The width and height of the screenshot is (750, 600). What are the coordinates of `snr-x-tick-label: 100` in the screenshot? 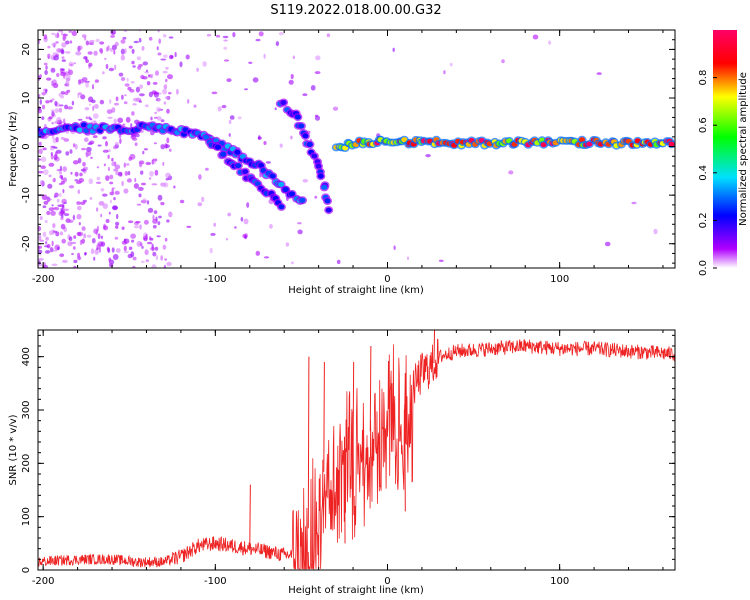 It's located at (559, 581).